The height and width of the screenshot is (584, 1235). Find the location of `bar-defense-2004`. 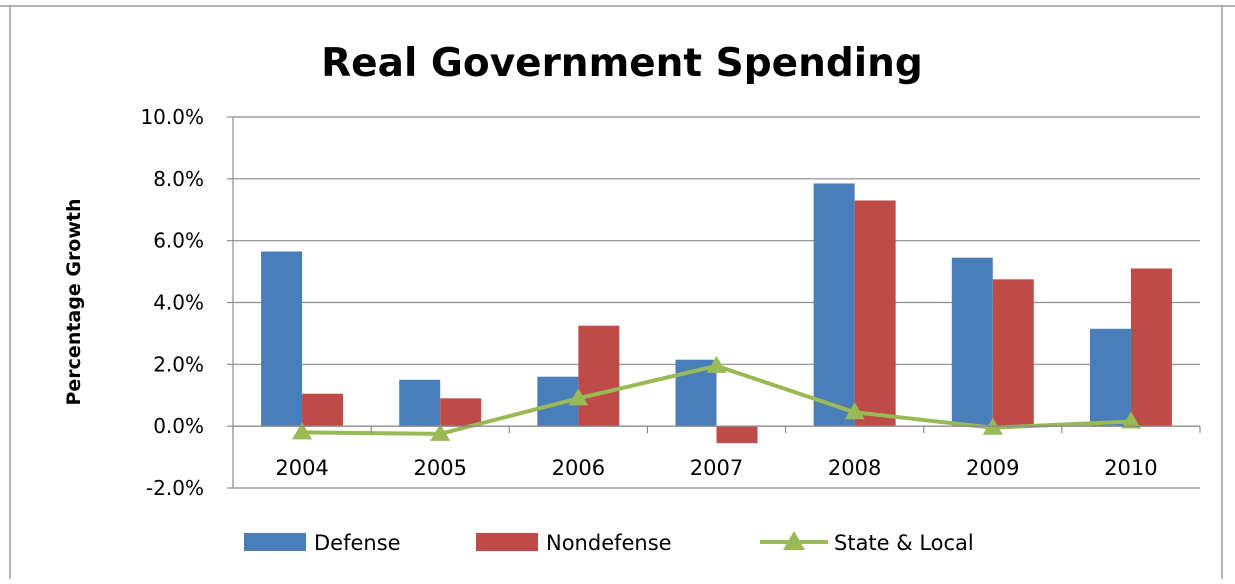

bar-defense-2004 is located at coordinates (282, 339).